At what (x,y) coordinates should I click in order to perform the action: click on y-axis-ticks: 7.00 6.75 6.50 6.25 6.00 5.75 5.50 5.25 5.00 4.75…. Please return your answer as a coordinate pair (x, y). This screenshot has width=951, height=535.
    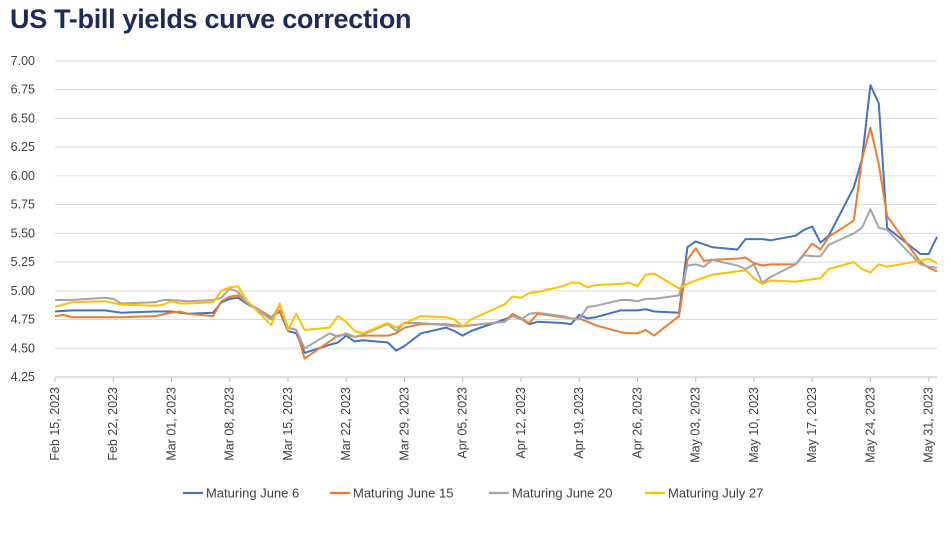
    Looking at the image, I should click on (23, 219).